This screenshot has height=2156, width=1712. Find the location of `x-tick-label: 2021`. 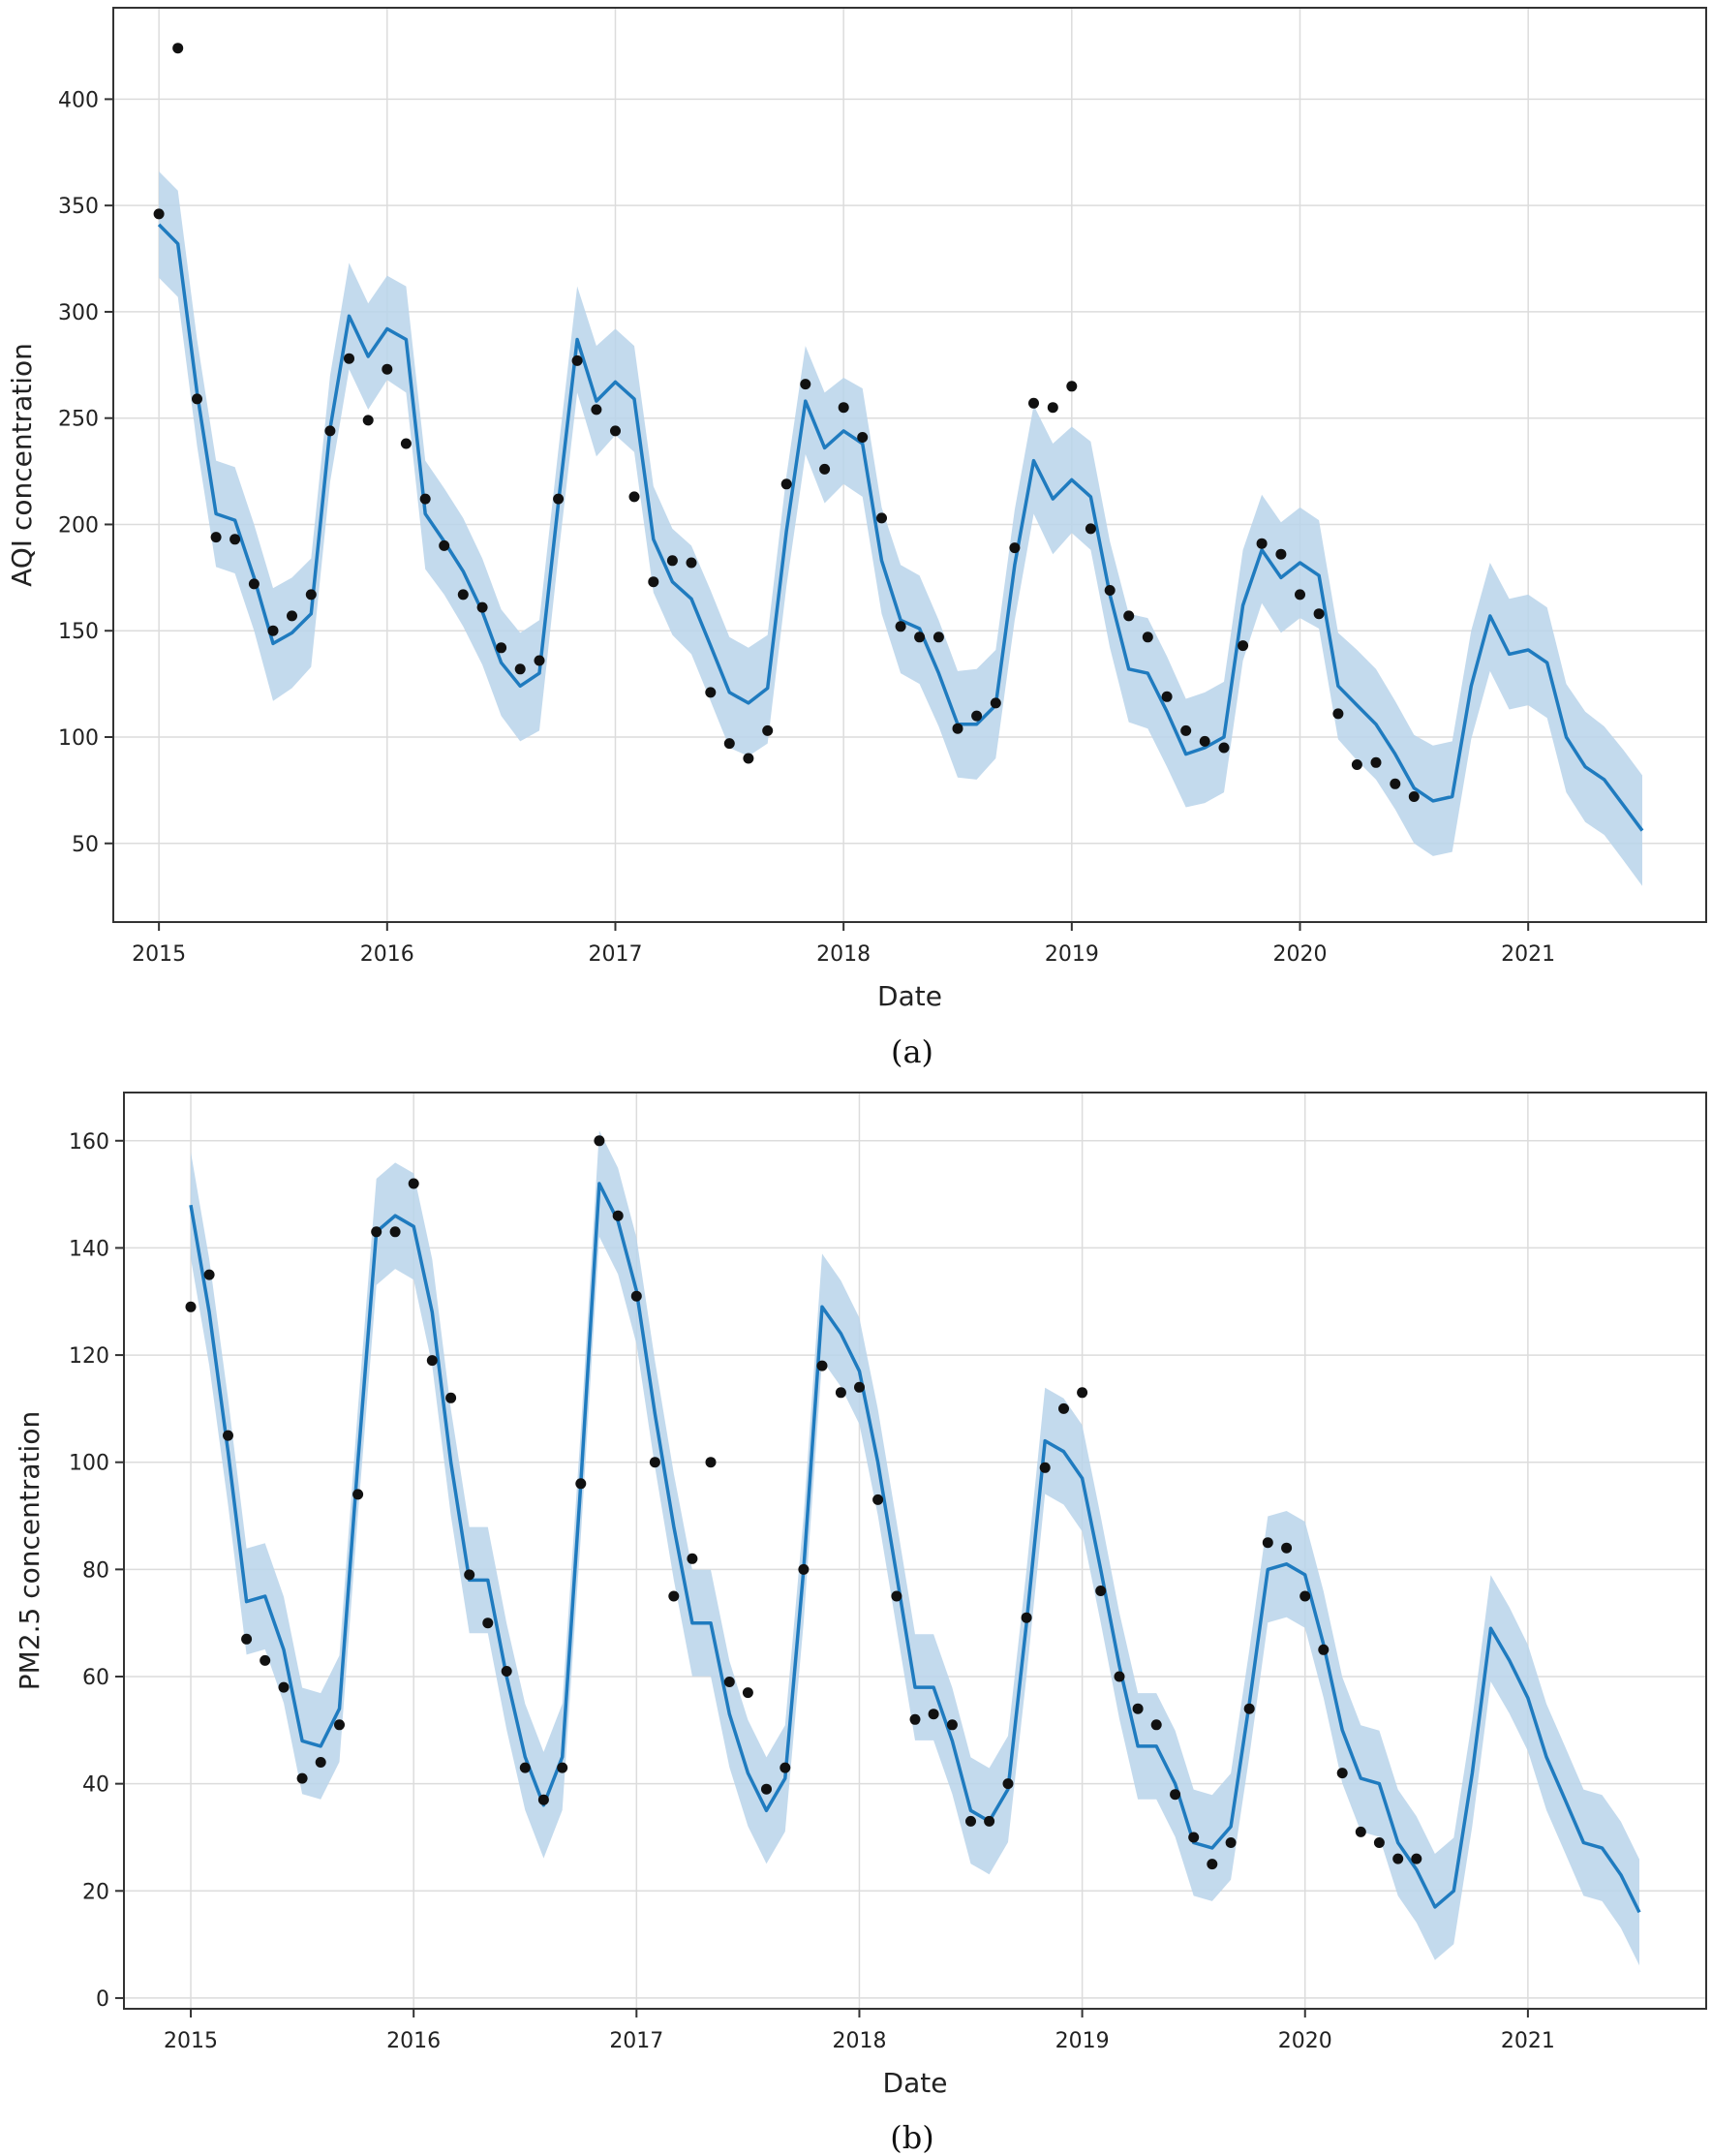

x-tick-label: 2021 is located at coordinates (1528, 955).